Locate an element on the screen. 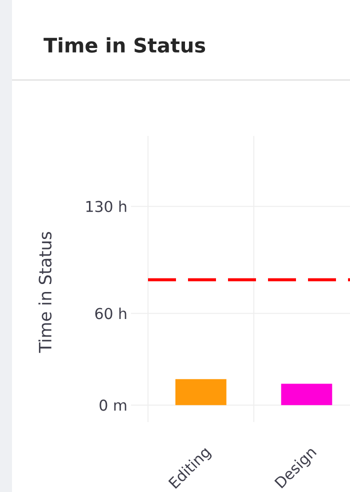  chart-title: Time in Status is located at coordinates (125, 45).